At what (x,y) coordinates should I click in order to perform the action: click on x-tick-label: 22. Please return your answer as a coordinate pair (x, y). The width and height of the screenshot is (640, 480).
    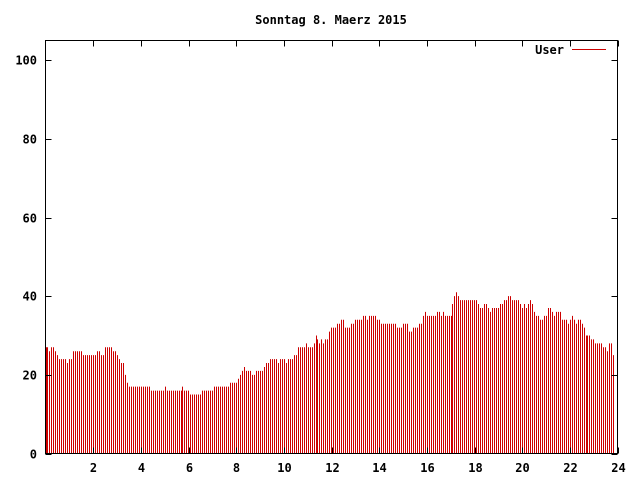
    Looking at the image, I should click on (570, 468).